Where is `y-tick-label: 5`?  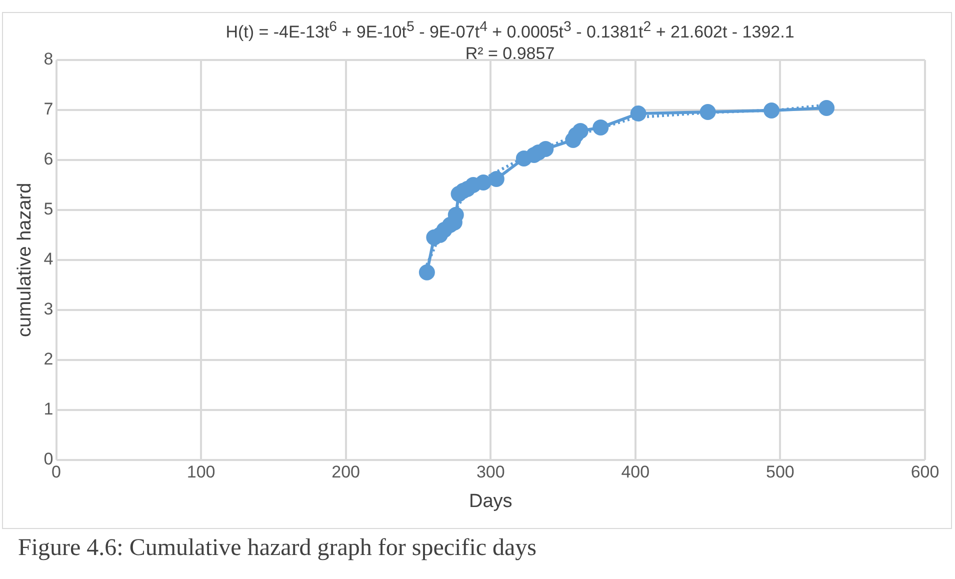 y-tick-label: 5 is located at coordinates (49, 209).